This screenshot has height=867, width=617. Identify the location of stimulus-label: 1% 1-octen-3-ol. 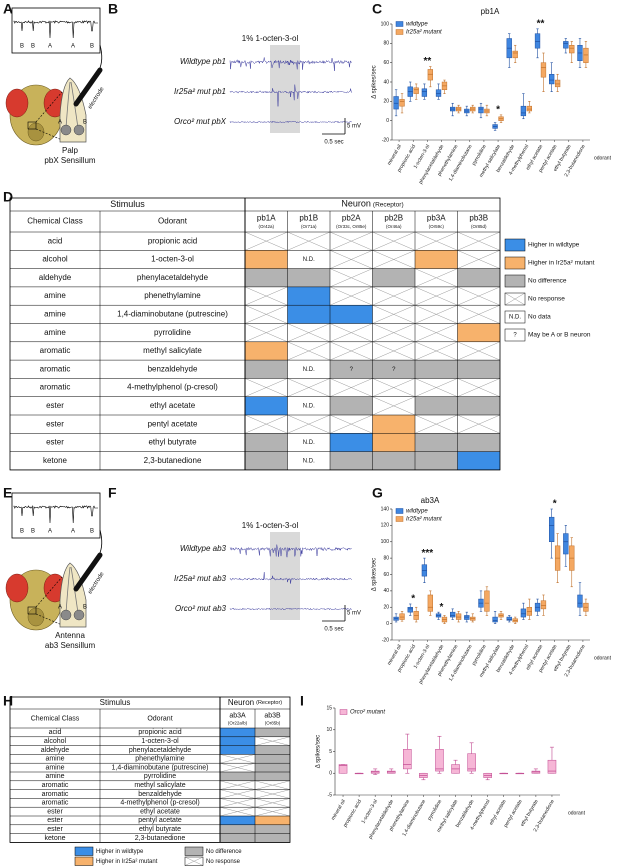
(270, 525).